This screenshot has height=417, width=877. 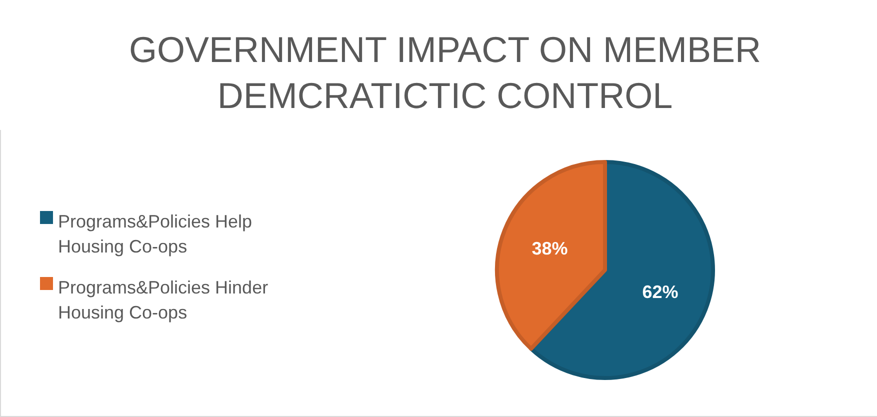 I want to click on data-label: 62%, so click(x=660, y=292).